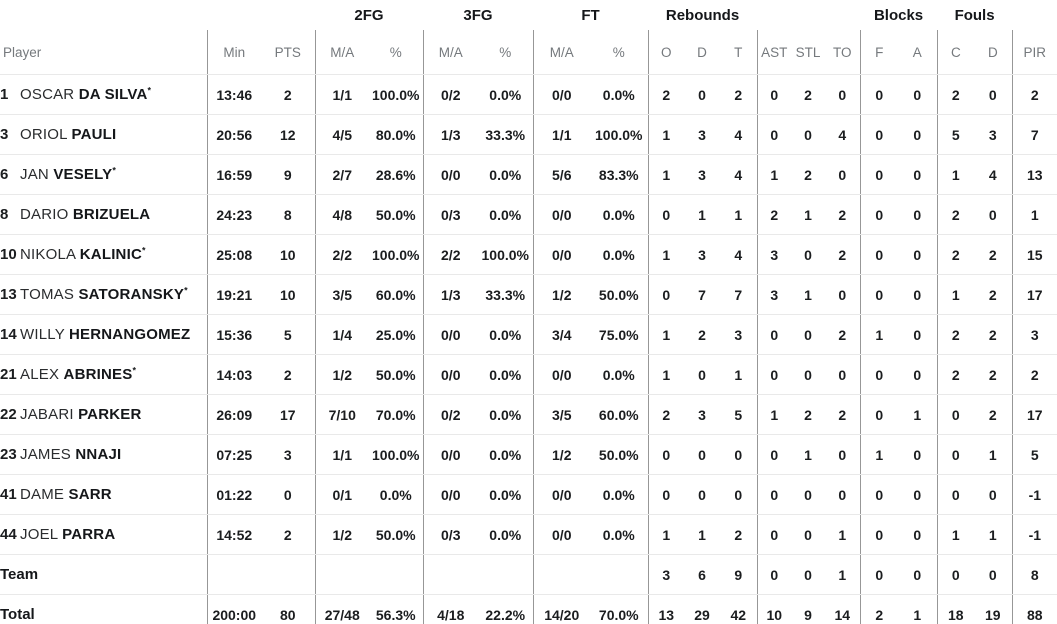 The height and width of the screenshot is (624, 1057). Describe the element at coordinates (41, 534) in the screenshot. I see `player-first-name: JOEL` at that location.